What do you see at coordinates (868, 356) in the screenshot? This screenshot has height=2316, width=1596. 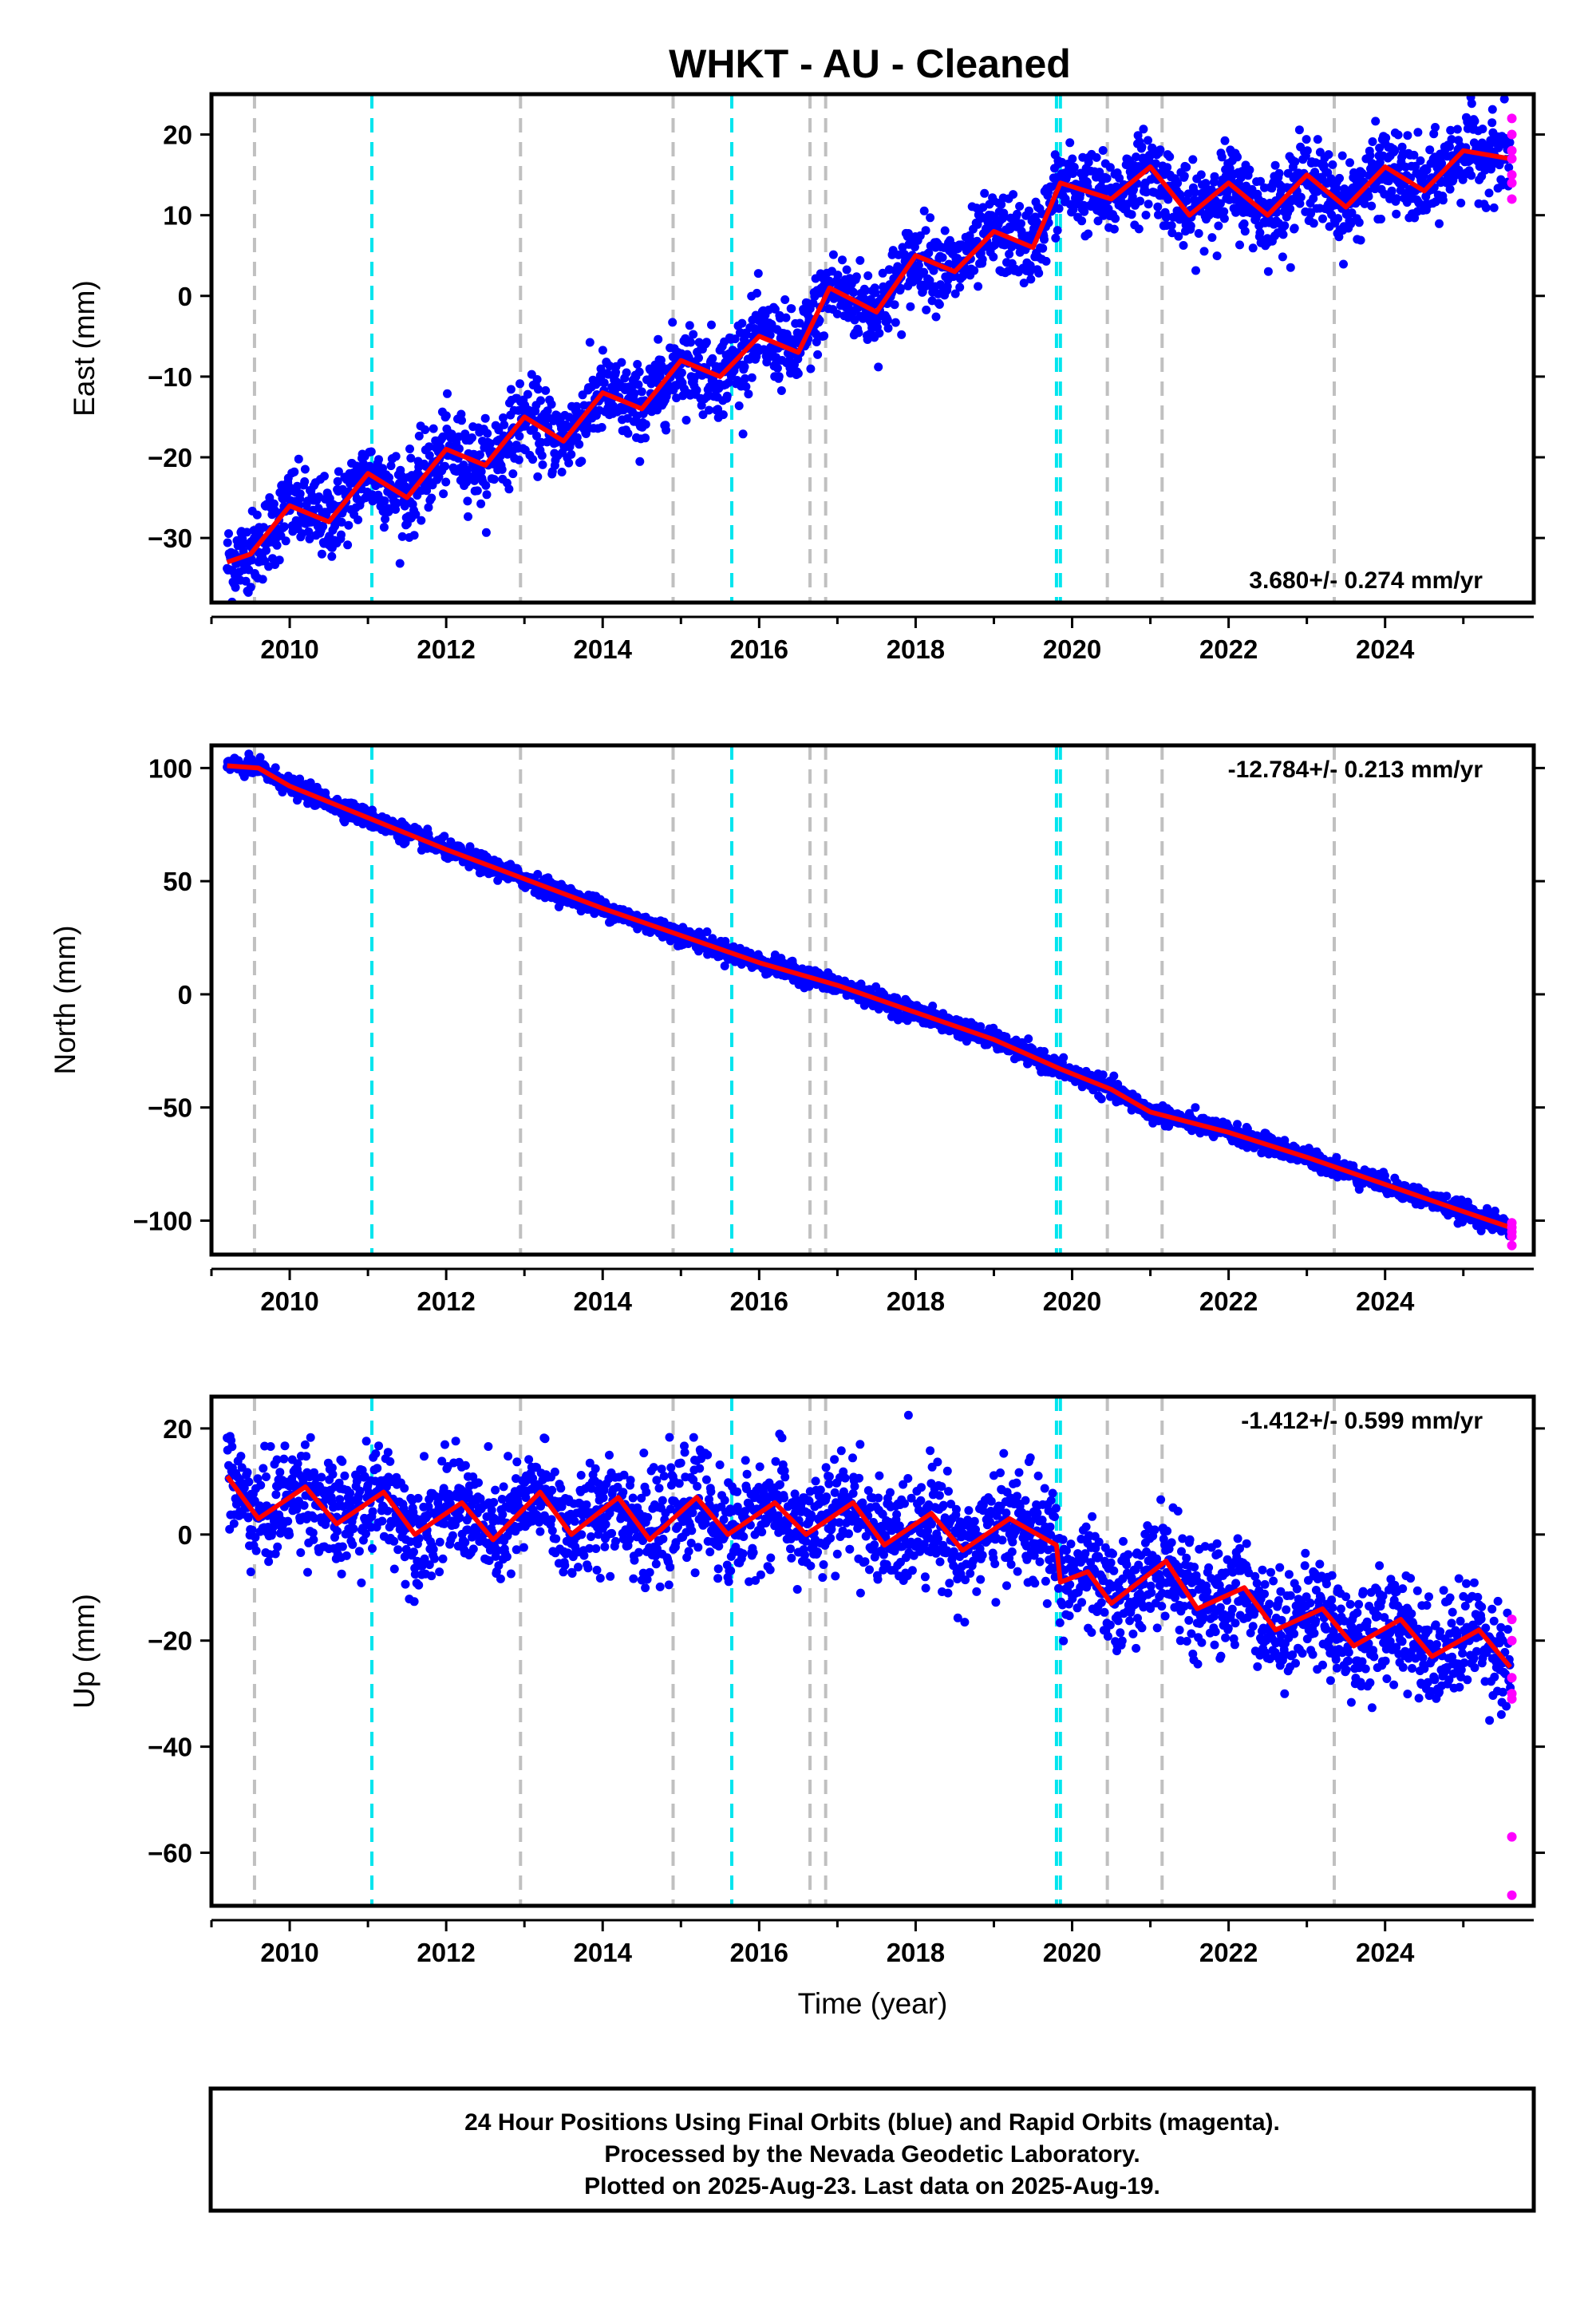 I see `model-fit-line` at bounding box center [868, 356].